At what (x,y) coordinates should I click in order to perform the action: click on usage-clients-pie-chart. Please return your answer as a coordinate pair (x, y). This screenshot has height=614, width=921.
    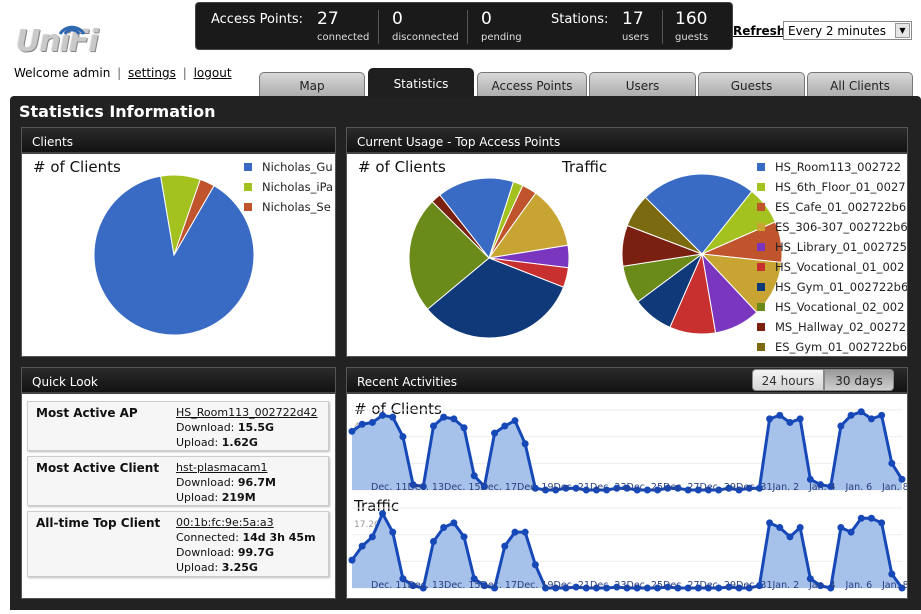
    Looking at the image, I should click on (489, 258).